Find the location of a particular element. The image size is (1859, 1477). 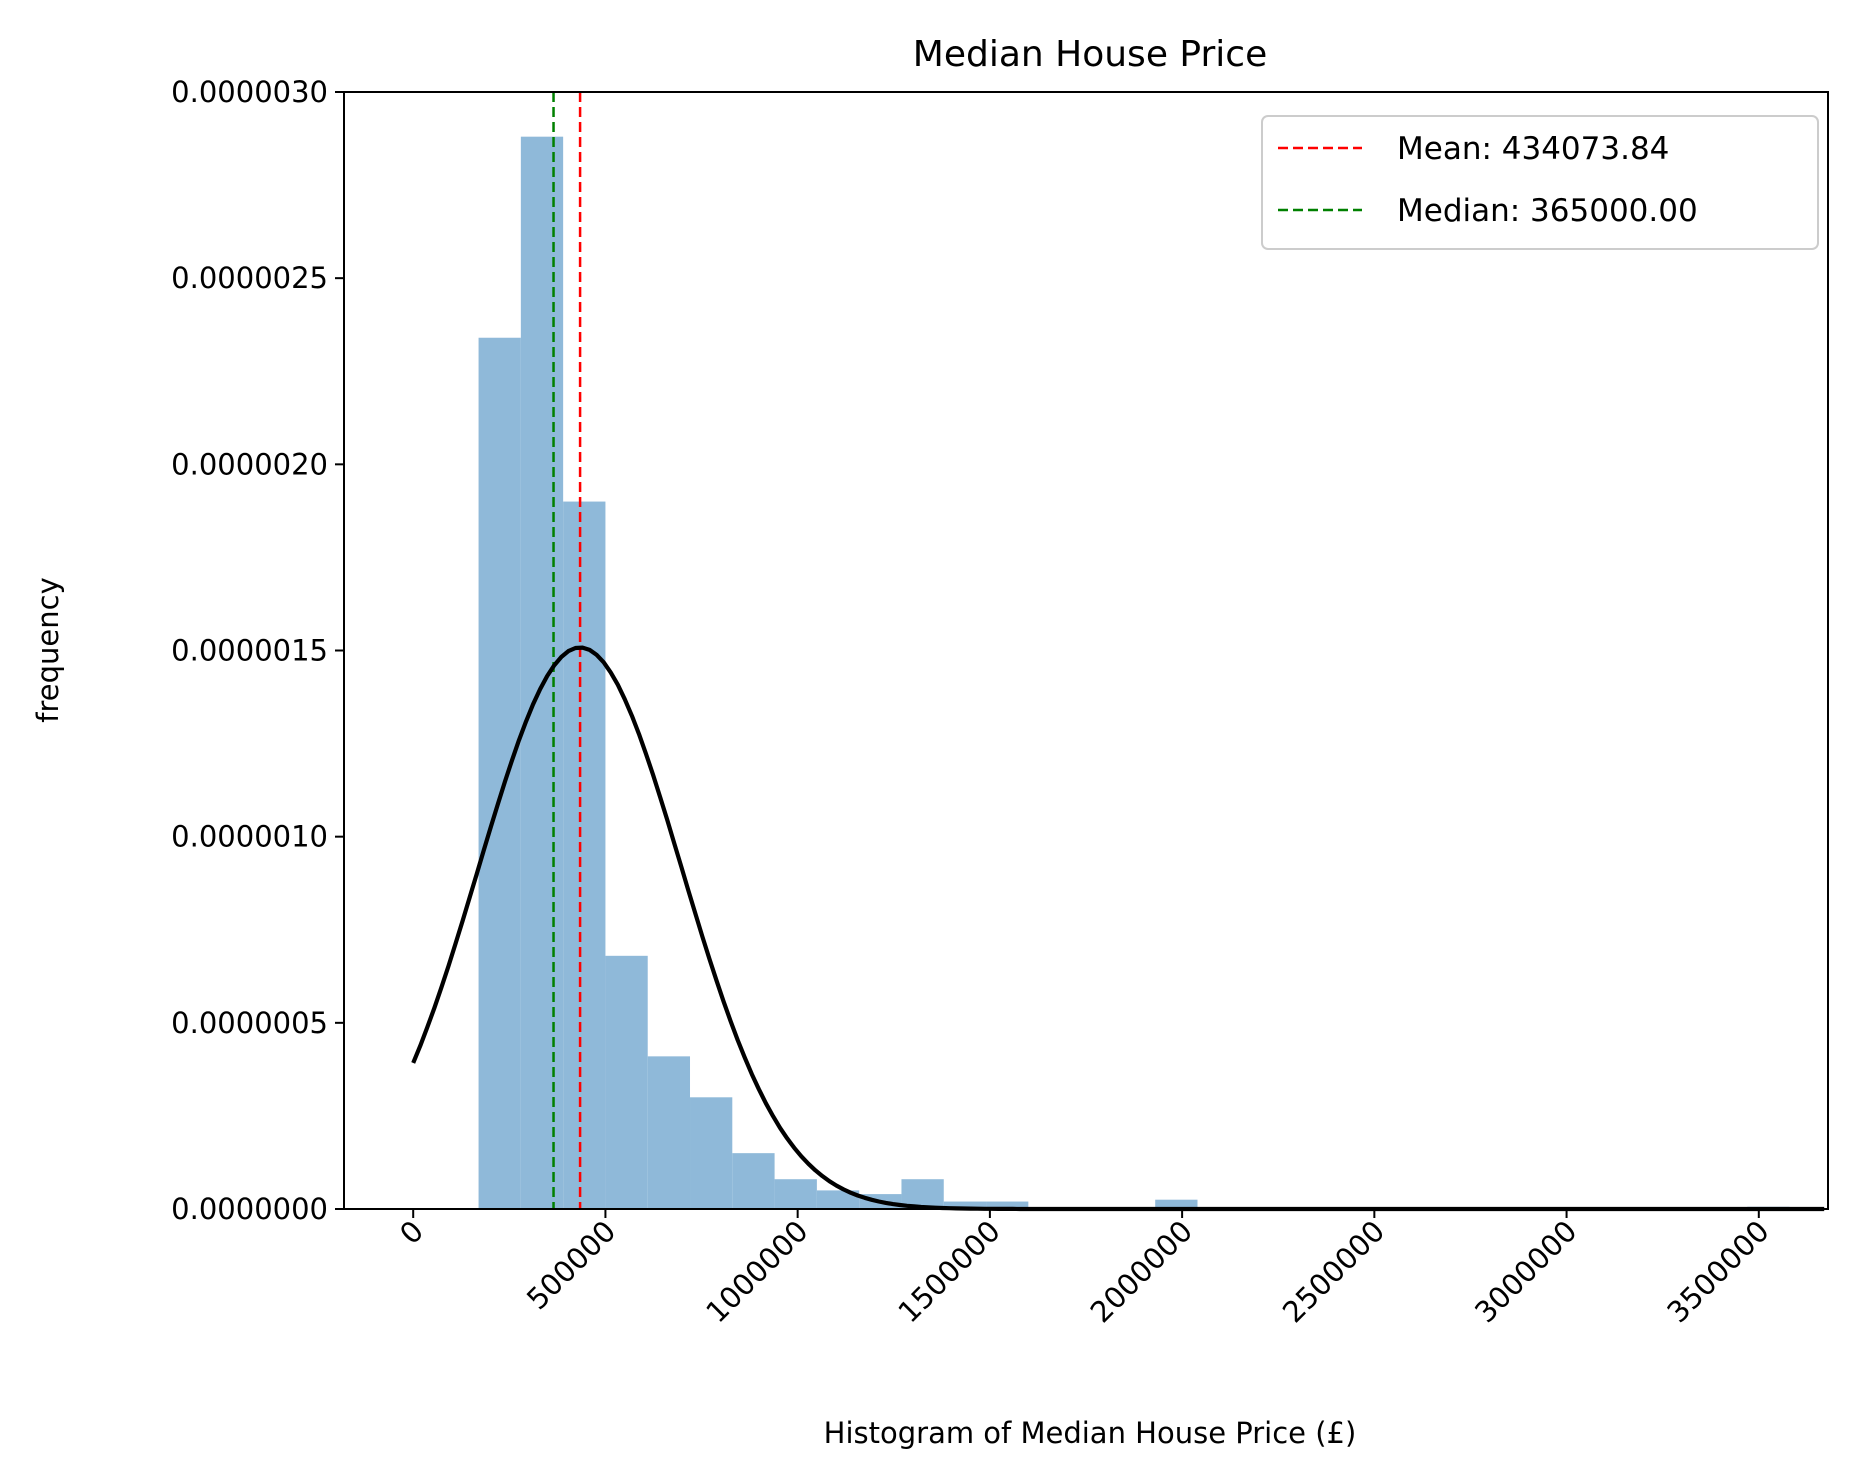

y-axis-label: frequency is located at coordinates (48, 649).